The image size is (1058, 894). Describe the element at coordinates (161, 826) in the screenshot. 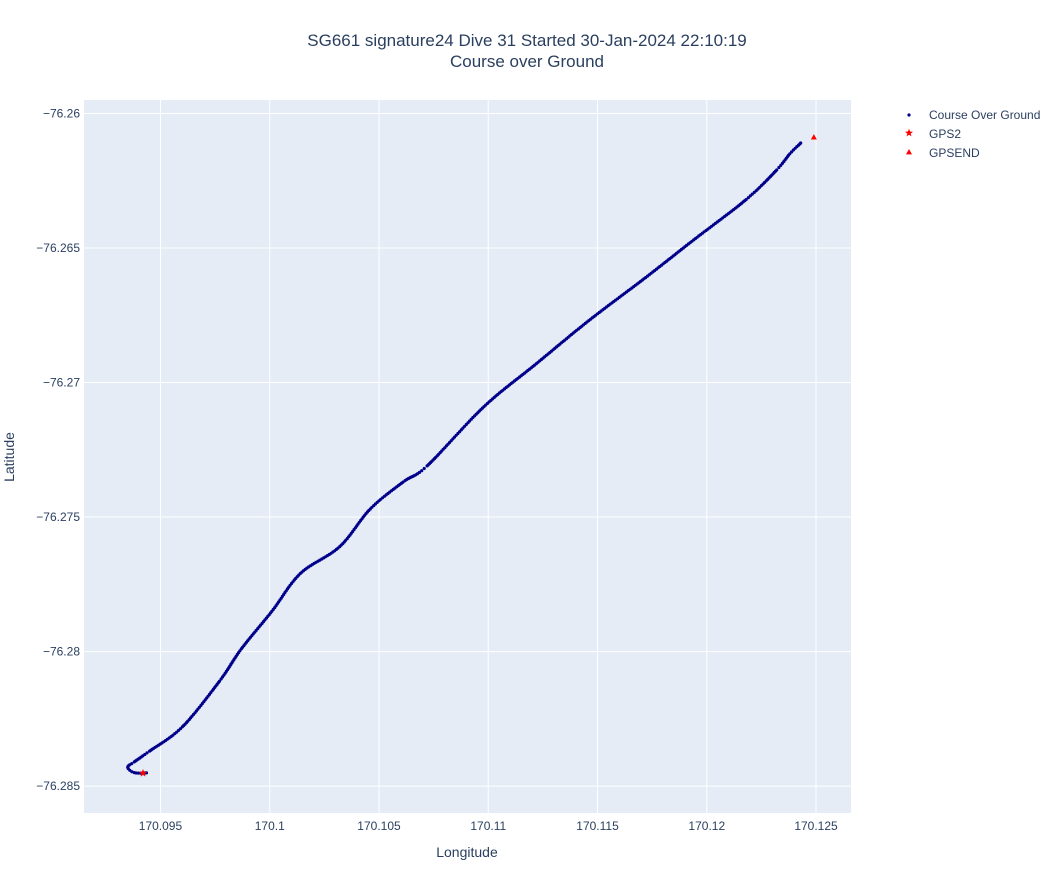

I see `x-tick-label: 170.095` at that location.